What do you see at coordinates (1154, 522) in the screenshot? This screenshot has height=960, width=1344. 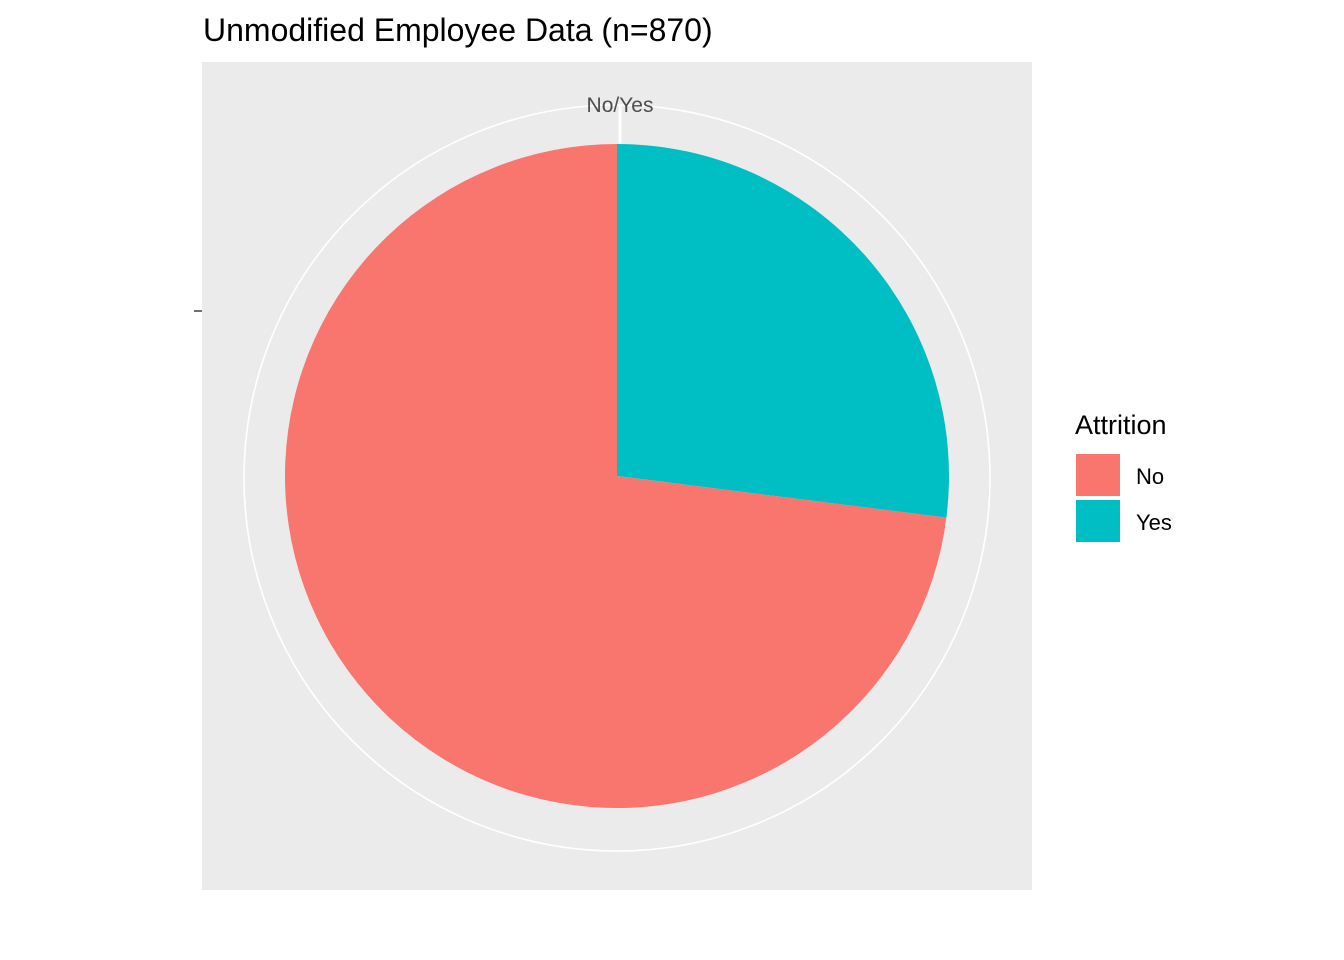 I see `legend-label-yes: Yes` at bounding box center [1154, 522].